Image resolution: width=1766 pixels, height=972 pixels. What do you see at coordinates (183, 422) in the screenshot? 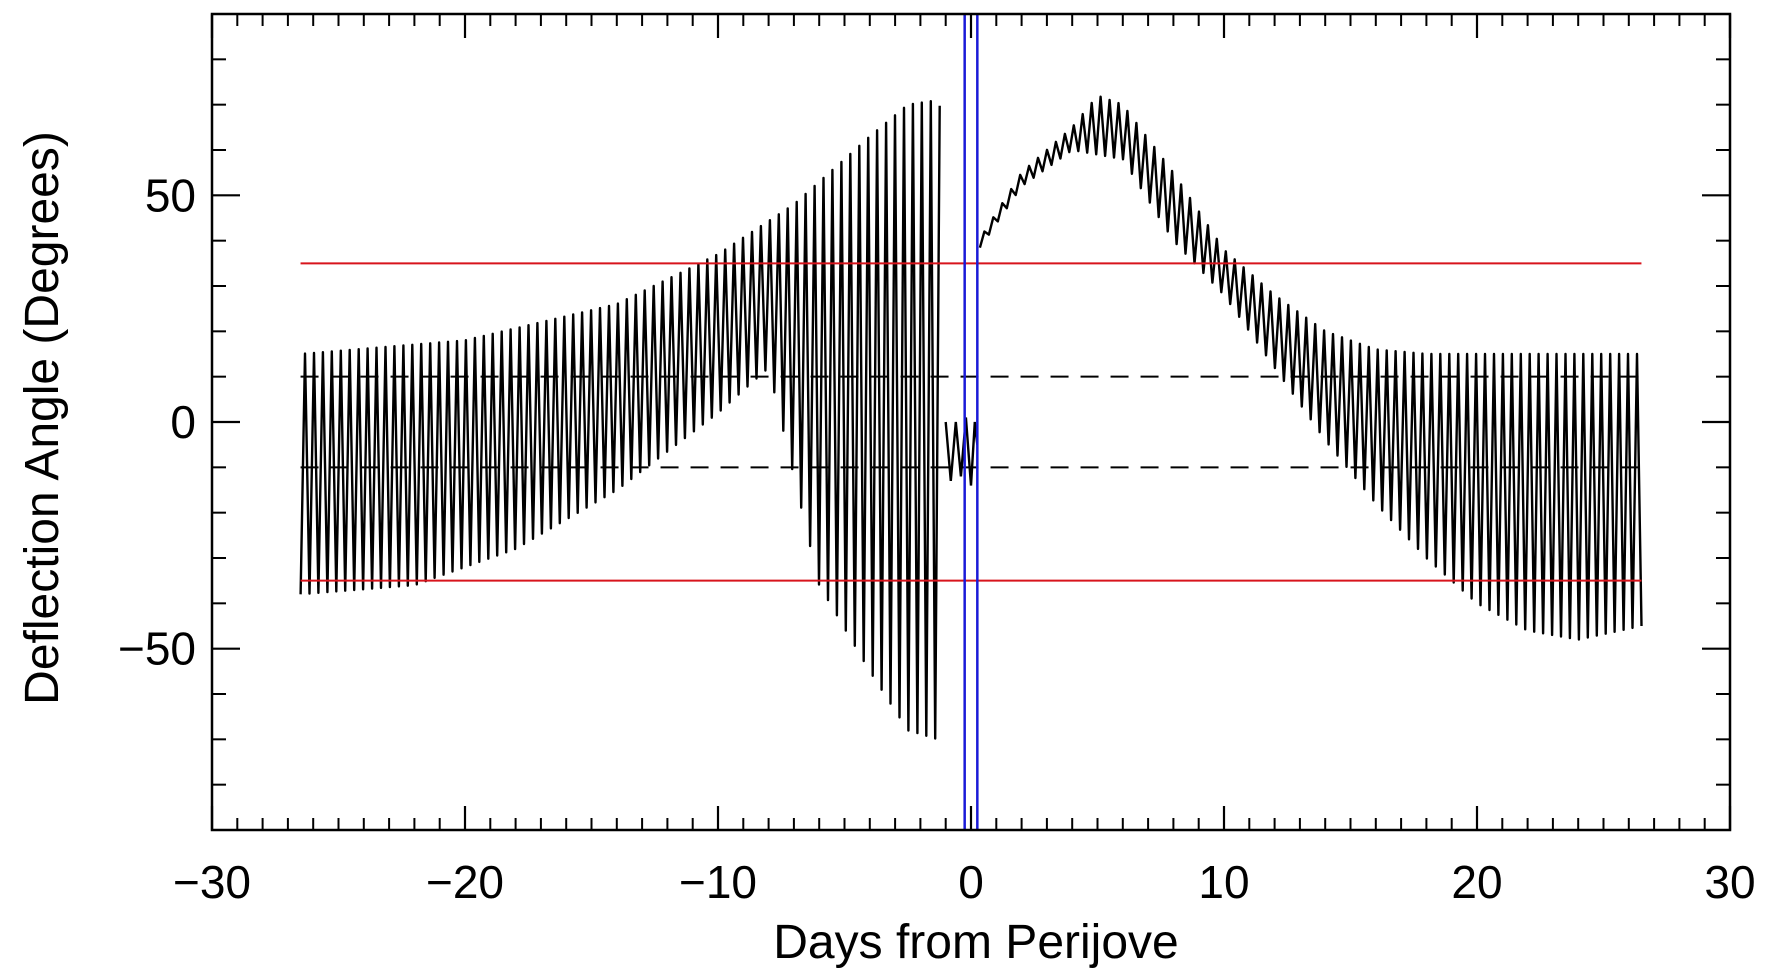
I see `y-tick-label: 0` at bounding box center [183, 422].